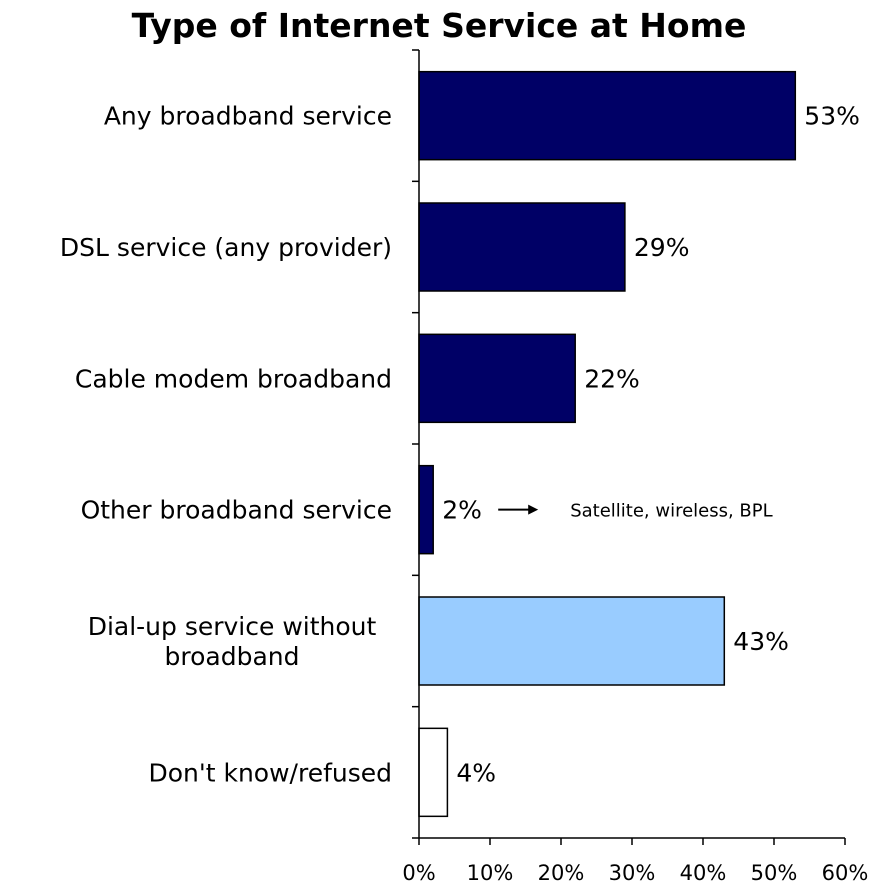  What do you see at coordinates (232, 656) in the screenshot?
I see `category-label: broadband` at bounding box center [232, 656].